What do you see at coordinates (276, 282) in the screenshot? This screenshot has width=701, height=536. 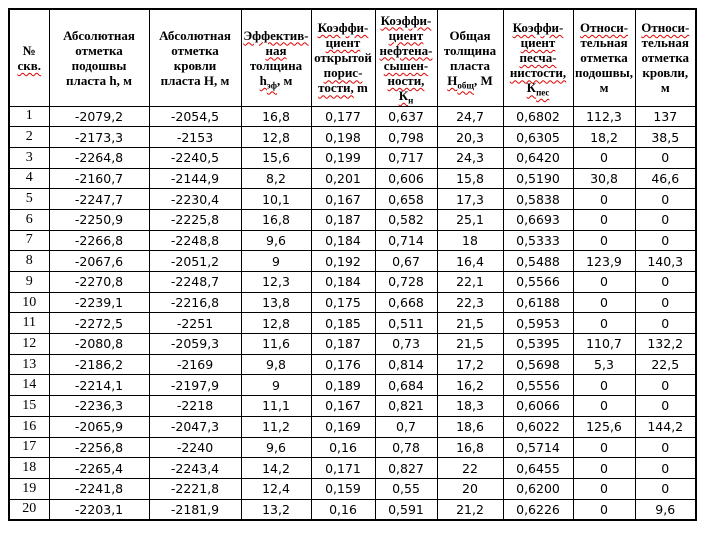 I see `cell-eff-thickness: 12,3` at bounding box center [276, 282].